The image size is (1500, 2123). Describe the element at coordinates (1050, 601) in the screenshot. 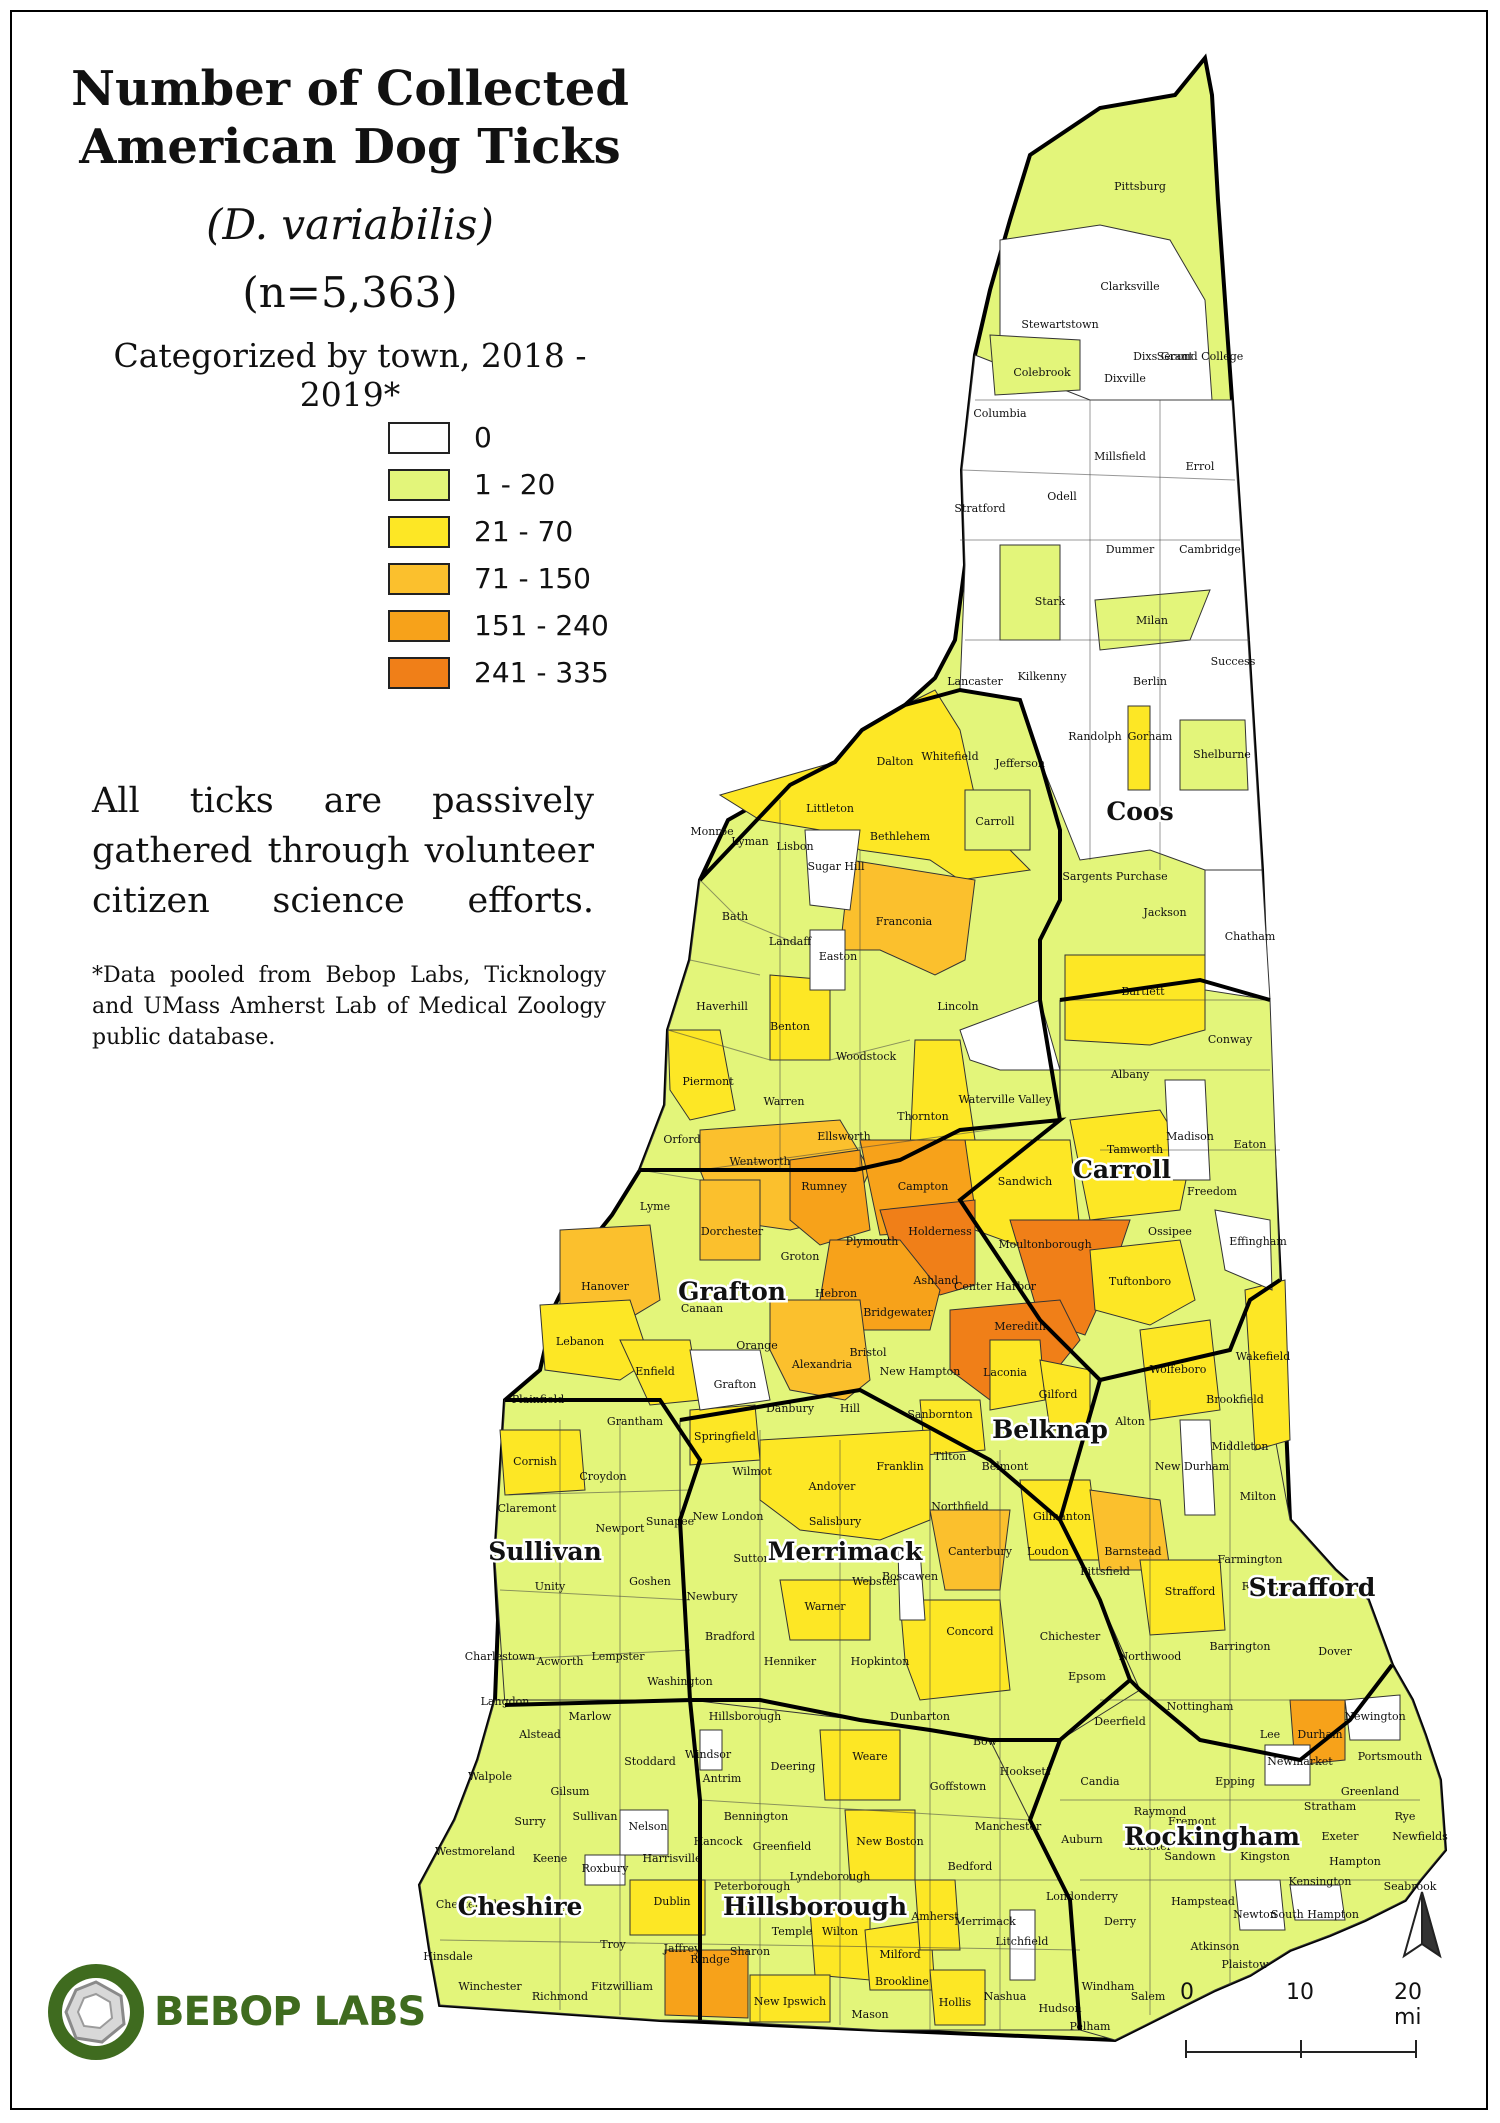

I see `town-label: Stark` at that location.